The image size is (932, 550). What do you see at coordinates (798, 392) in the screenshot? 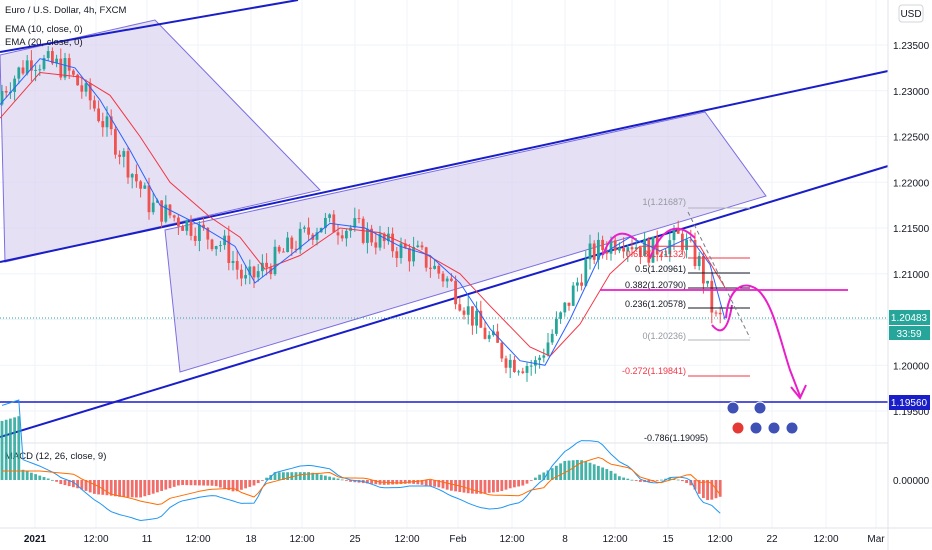
I see `projection-arrowhead` at bounding box center [798, 392].